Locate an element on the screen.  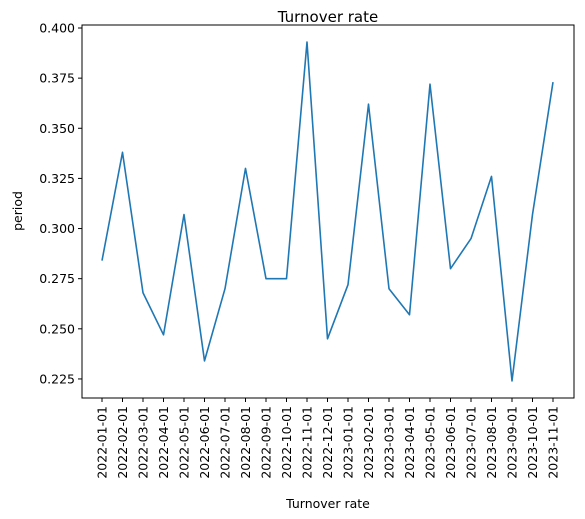
y-axis: 0.225 0.250 0.275 0.300 0.325 0.350 0.375 0.400 is located at coordinates (60, 203).